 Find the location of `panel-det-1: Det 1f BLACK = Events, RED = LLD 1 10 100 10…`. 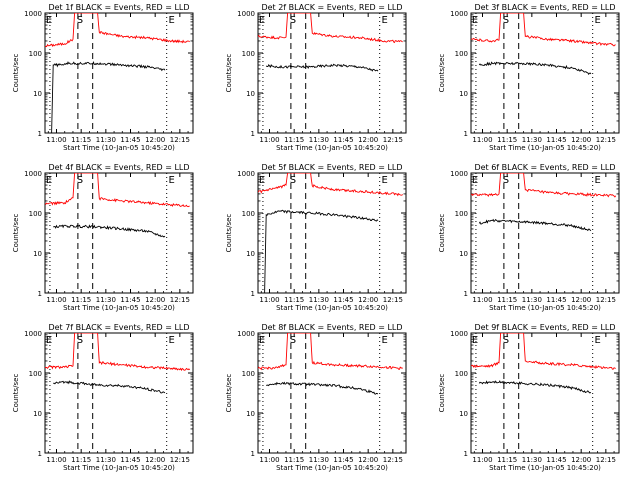

panel-det-1: Det 1f BLACK = Events, RED = LLD 1 10 100 10… is located at coordinates (103, 77).